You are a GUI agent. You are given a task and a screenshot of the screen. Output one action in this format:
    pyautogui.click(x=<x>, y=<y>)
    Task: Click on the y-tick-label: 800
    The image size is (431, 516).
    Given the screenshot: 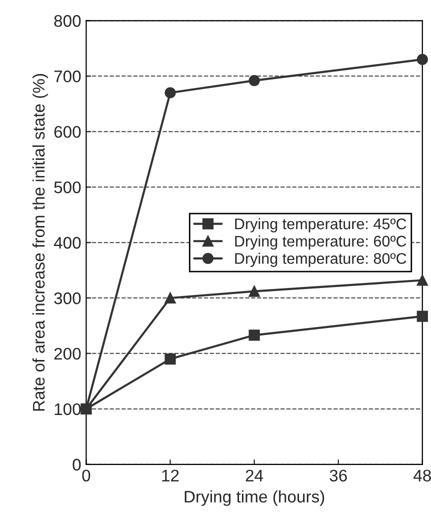 What is the action you would take?
    pyautogui.click(x=67, y=21)
    